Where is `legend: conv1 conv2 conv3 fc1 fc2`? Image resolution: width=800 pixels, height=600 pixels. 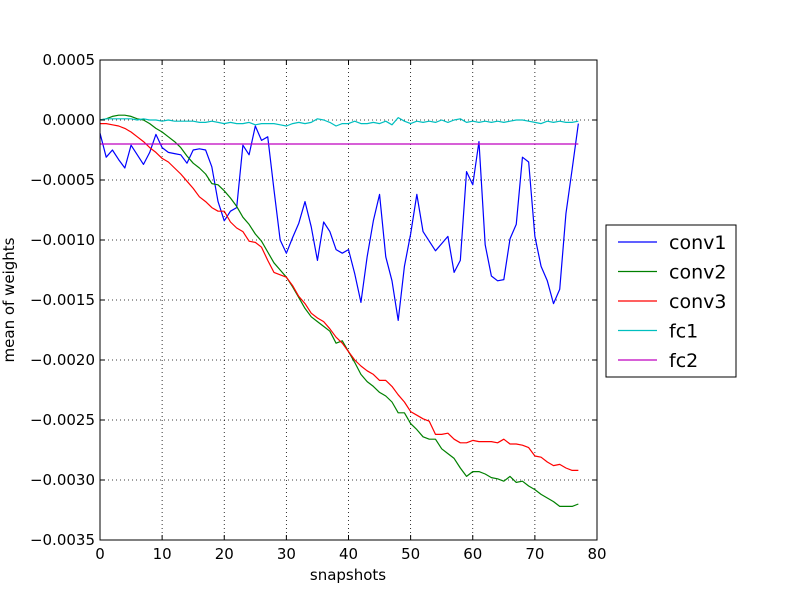 legend: conv1 conv2 conv3 fc1 fc2 is located at coordinates (671, 301).